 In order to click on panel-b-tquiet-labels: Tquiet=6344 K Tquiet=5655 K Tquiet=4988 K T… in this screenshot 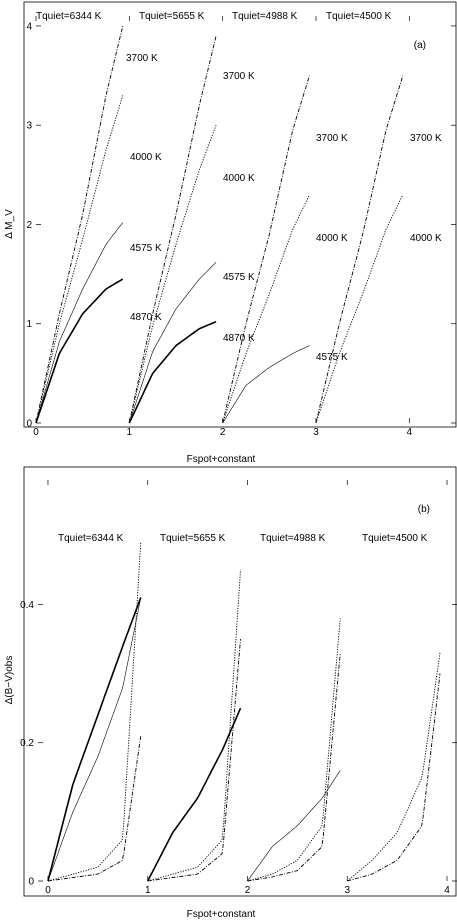, I will do `click(243, 538)`.